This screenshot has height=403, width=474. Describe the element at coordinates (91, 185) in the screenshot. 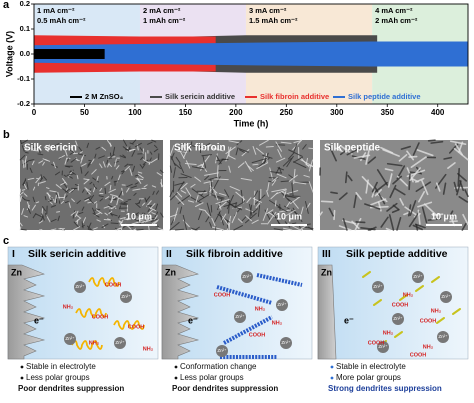

I see `sem-image` at that location.